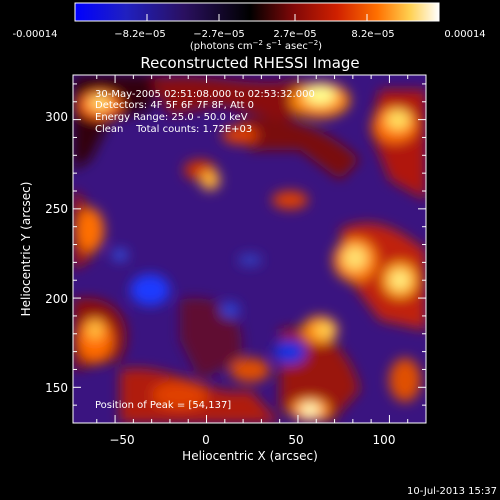 The height and width of the screenshot is (500, 500). Describe the element at coordinates (56, 209) in the screenshot. I see `y-tick-label: 250` at that location.